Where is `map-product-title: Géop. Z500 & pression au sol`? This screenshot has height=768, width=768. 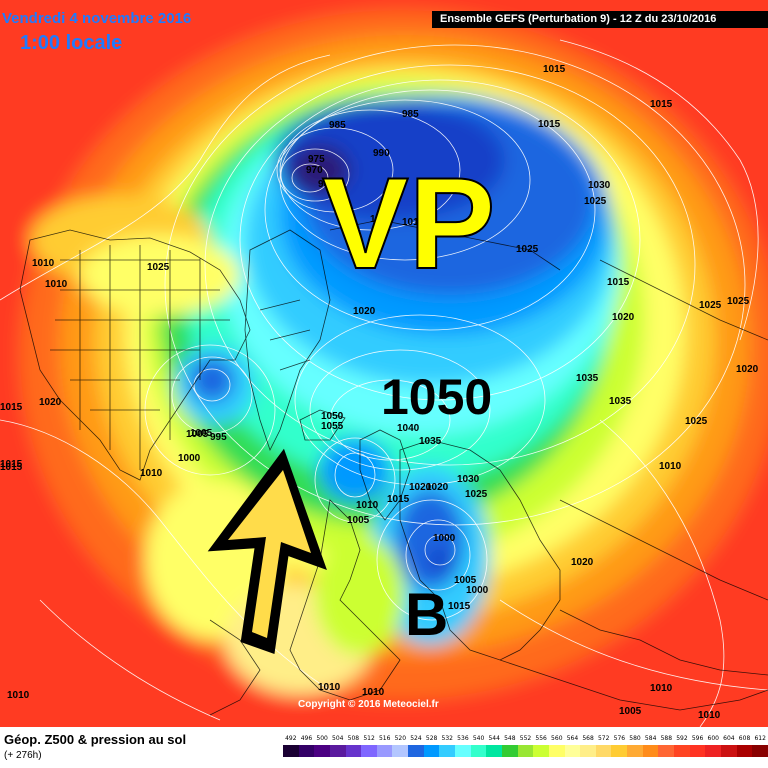
map-product-title: Géop. Z500 & pression au sol is located at coordinates (95, 739).